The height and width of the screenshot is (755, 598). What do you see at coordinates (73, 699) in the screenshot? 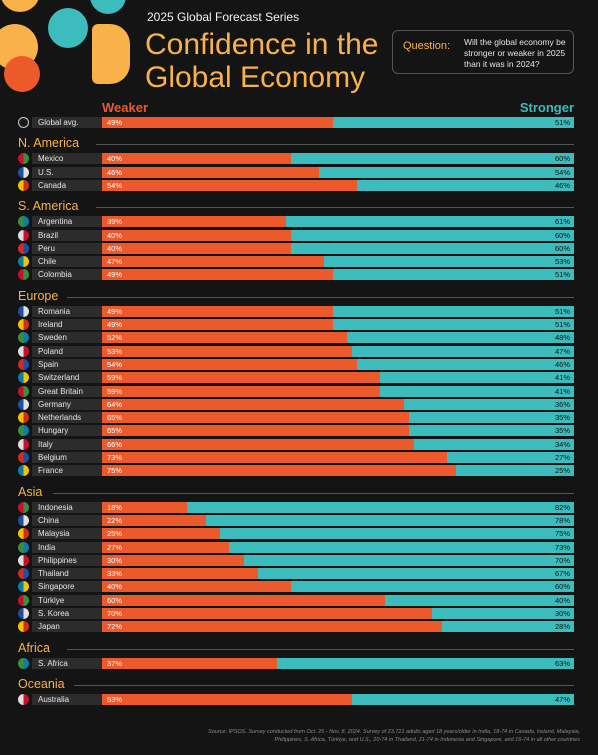
I see `country-label: Australia` at bounding box center [73, 699].